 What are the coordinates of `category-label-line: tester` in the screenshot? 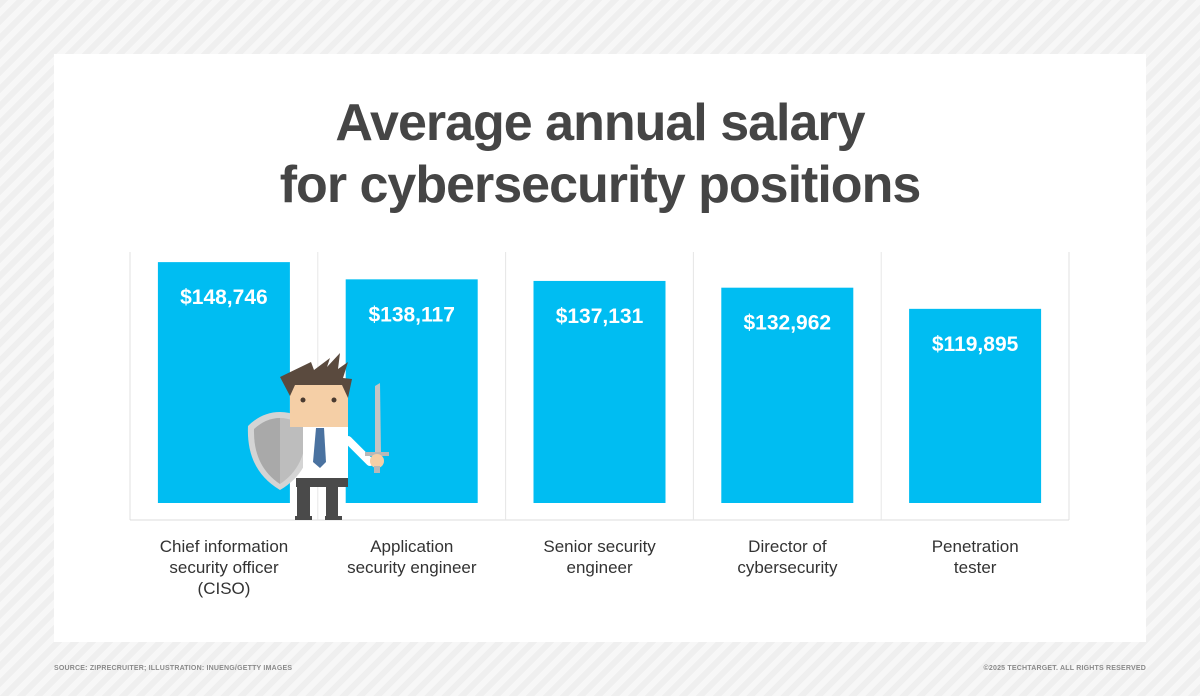 It's located at (975, 567).